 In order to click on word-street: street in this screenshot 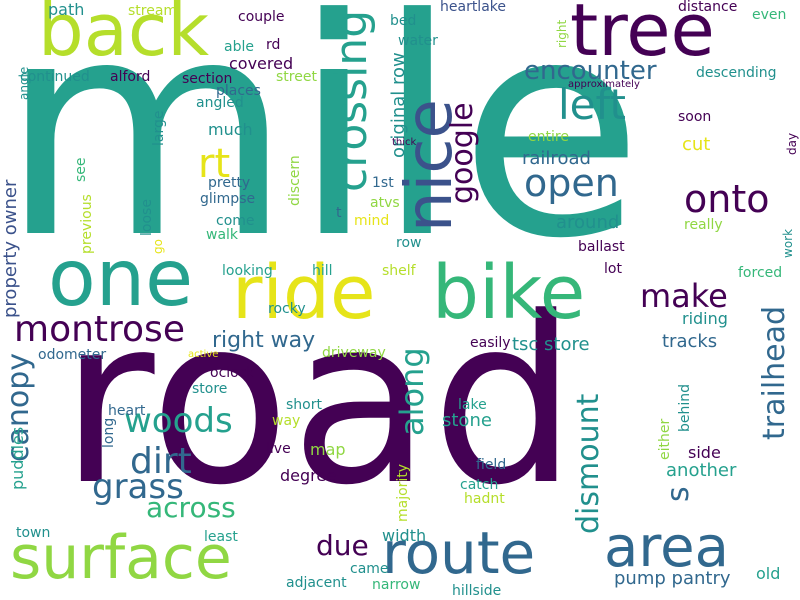, I will do `click(296, 77)`.